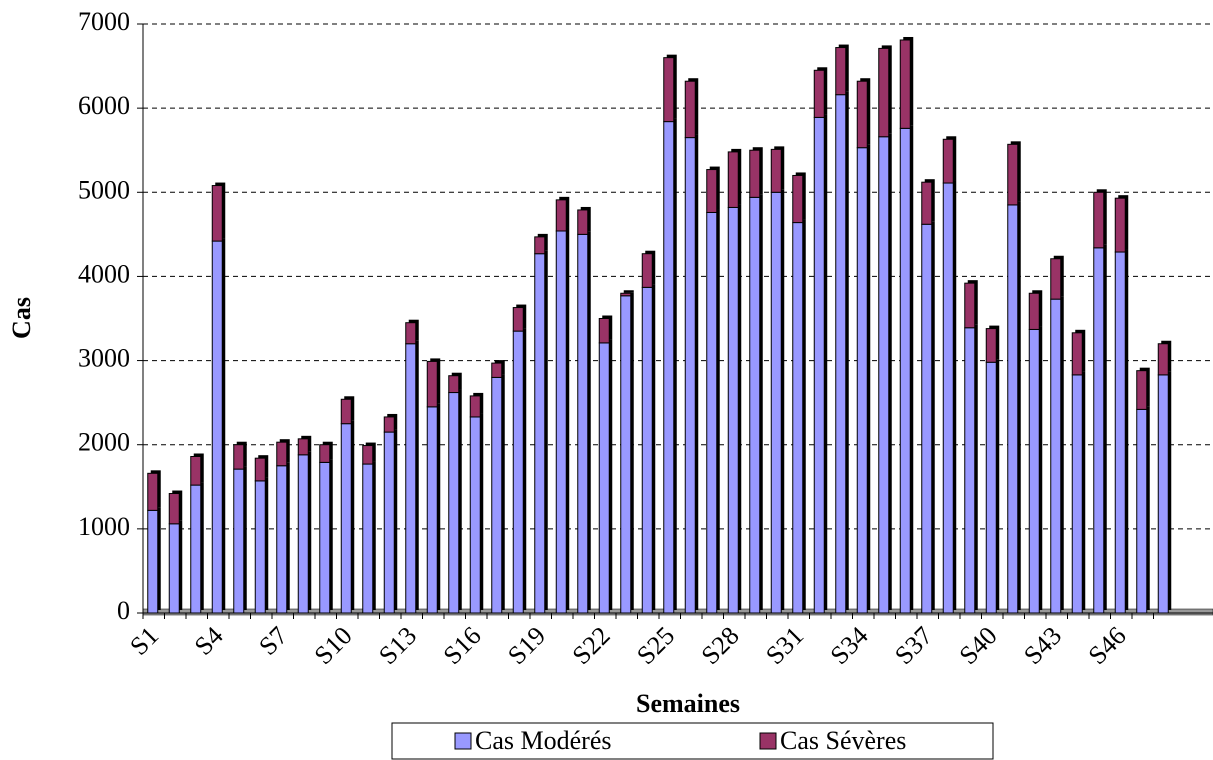 This screenshot has height=760, width=1213. I want to click on y-tick-label: 2000, so click(104, 442).